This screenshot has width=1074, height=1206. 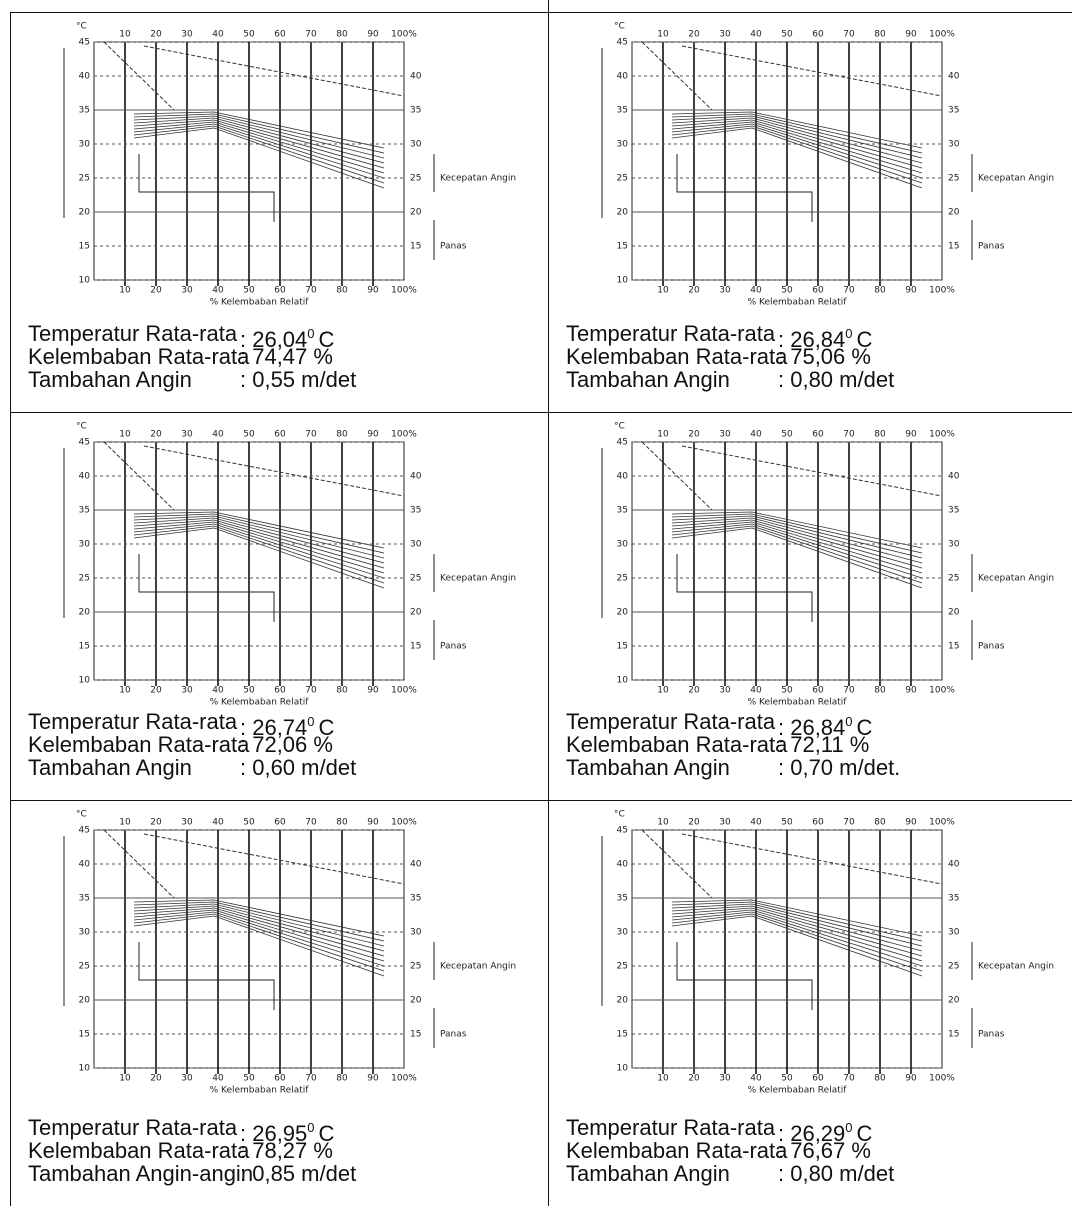 I want to click on right-tick-label: 20, so click(x=416, y=1001).